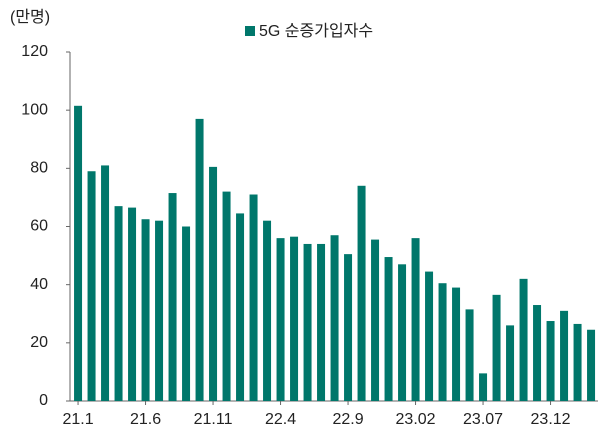 This screenshot has height=434, width=598. I want to click on y-tick-label: 60, so click(39, 226).